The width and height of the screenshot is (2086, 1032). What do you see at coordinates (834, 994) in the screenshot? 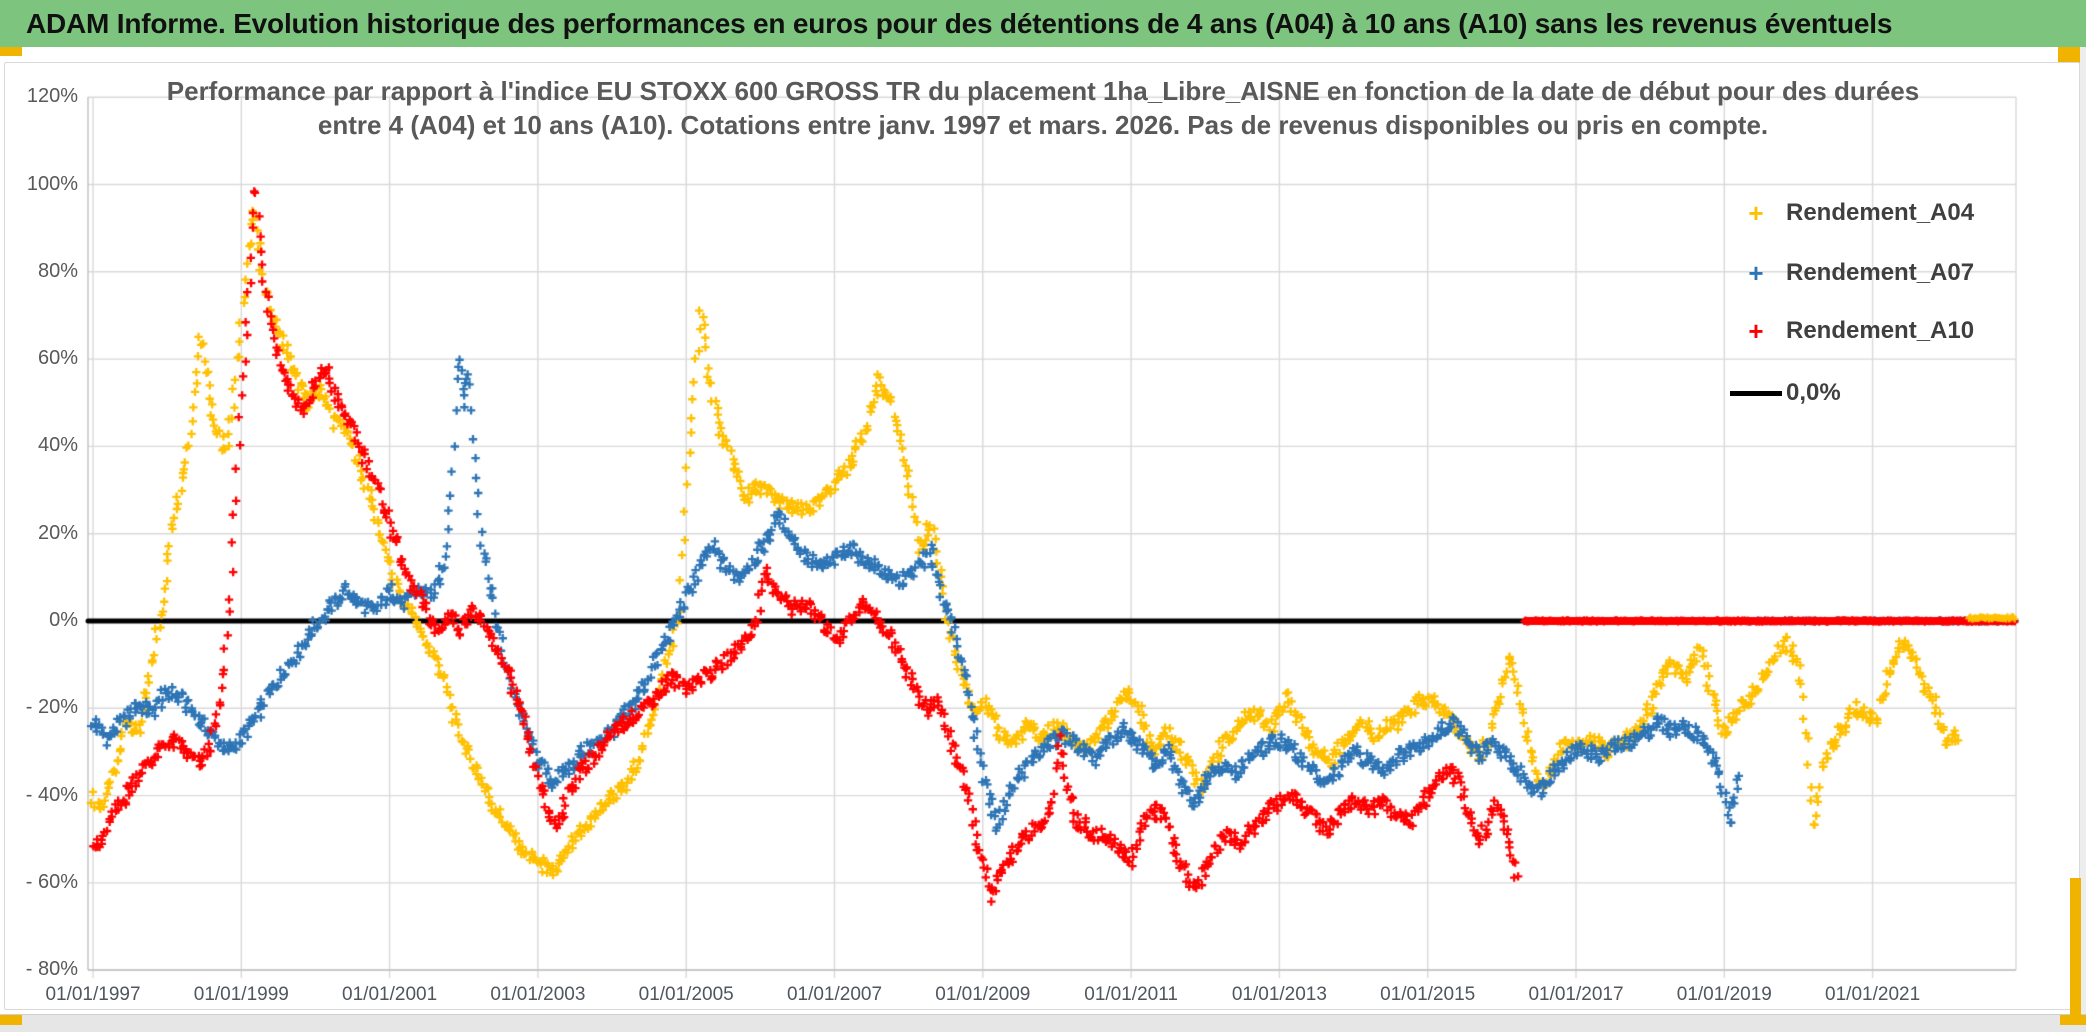
I see `x-tick-label: 01/01/2007` at bounding box center [834, 994].